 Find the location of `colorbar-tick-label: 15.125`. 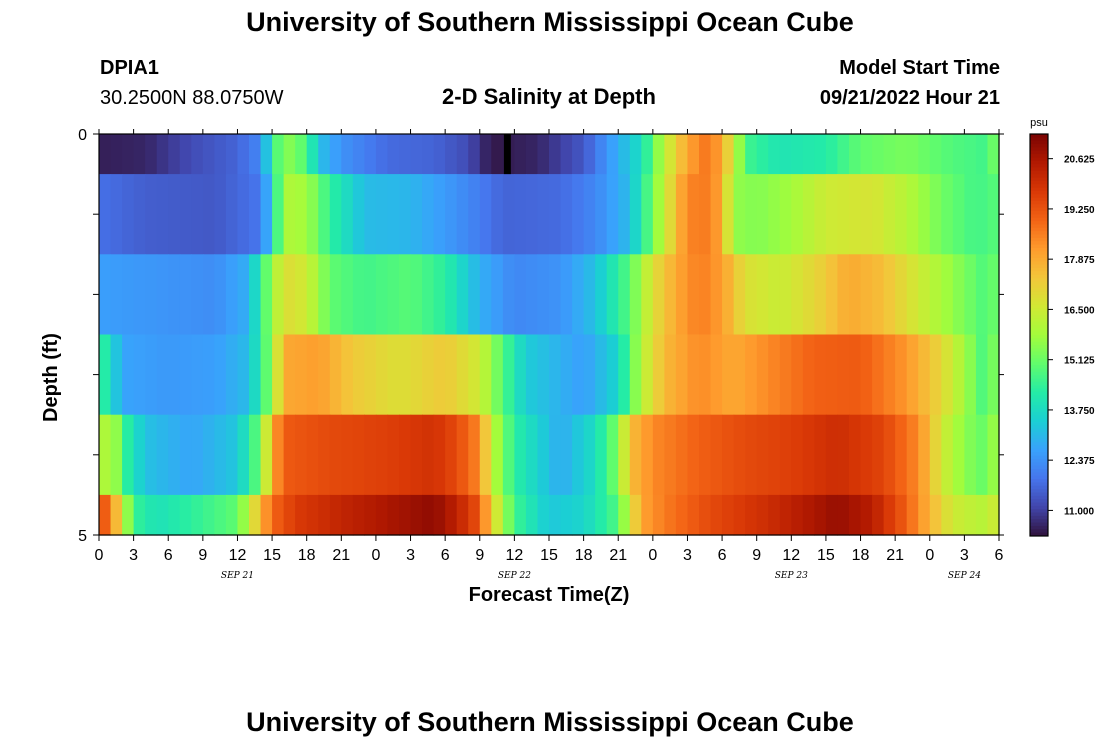

colorbar-tick-label: 15.125 is located at coordinates (1079, 361).